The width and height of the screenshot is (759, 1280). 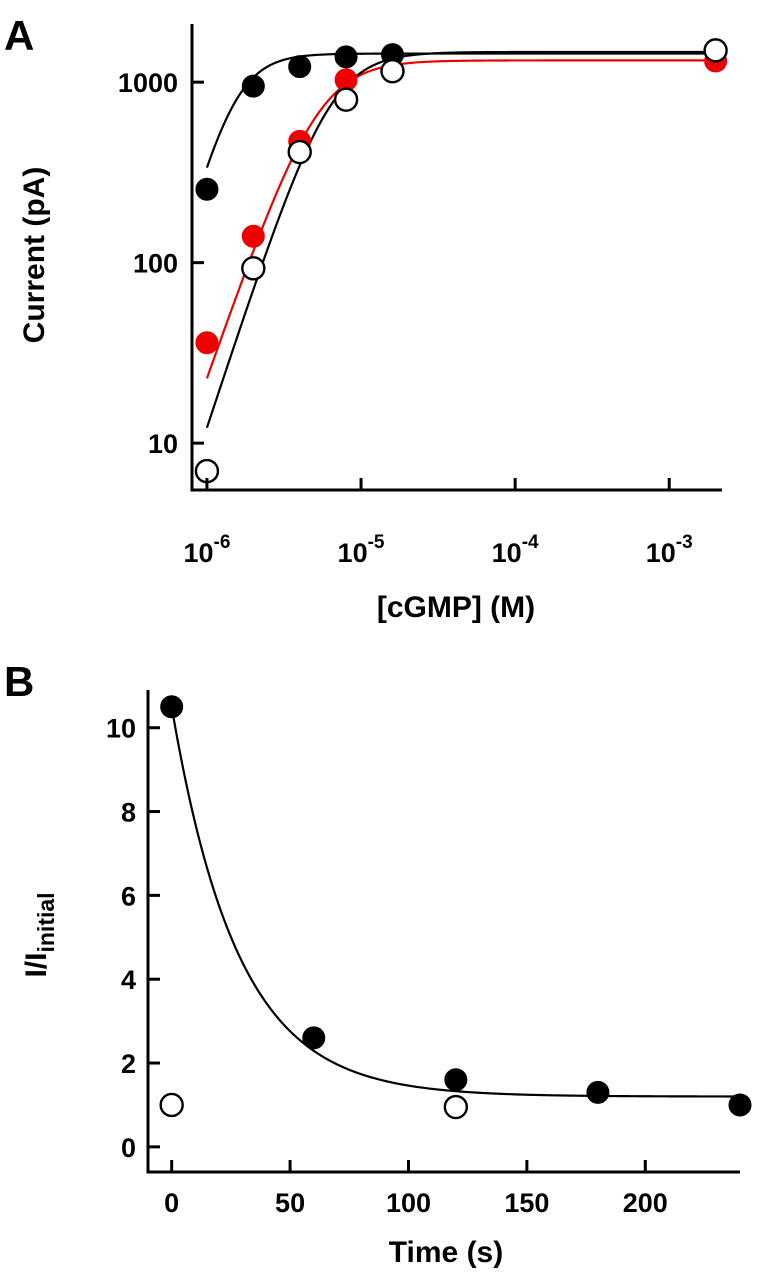 I want to click on panel-a-y-ticks: 10 100 1000, so click(x=161, y=263).